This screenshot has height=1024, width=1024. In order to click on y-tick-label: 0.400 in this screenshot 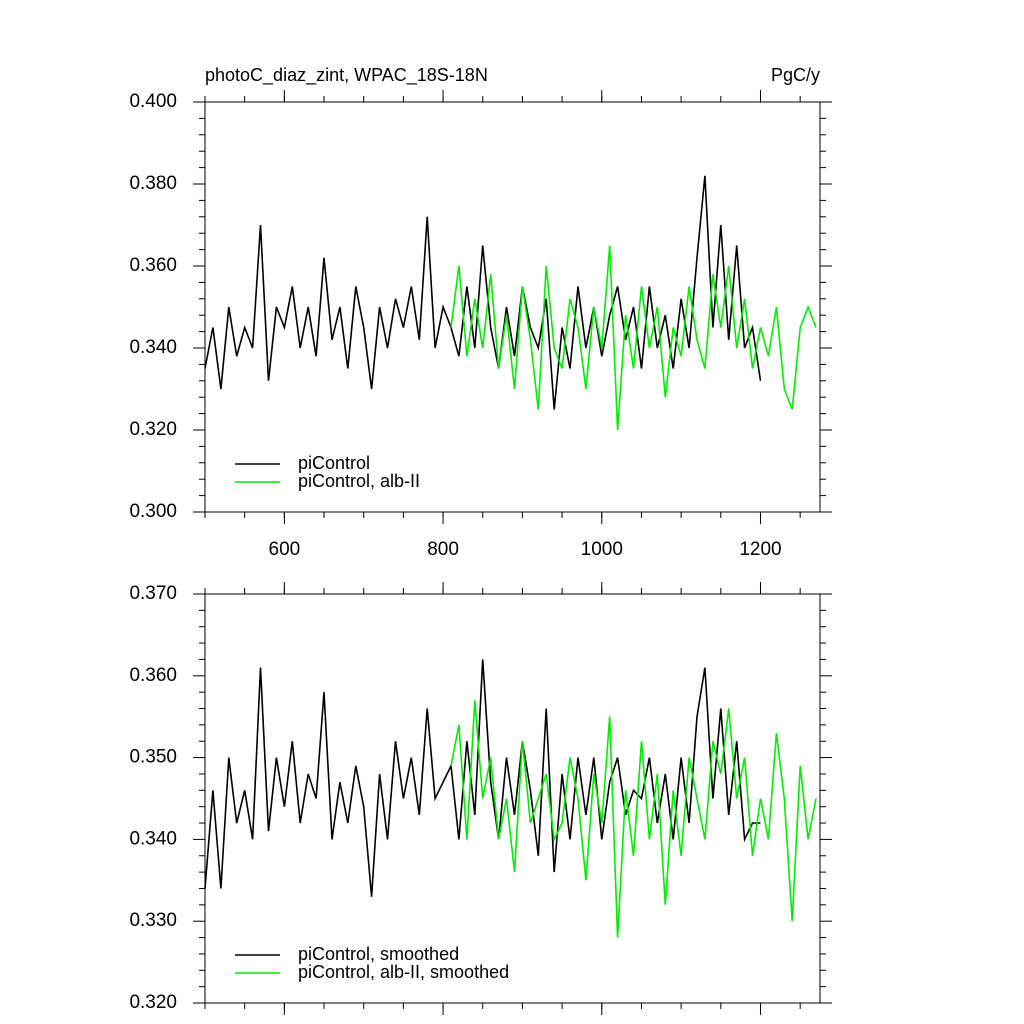, I will do `click(153, 101)`.